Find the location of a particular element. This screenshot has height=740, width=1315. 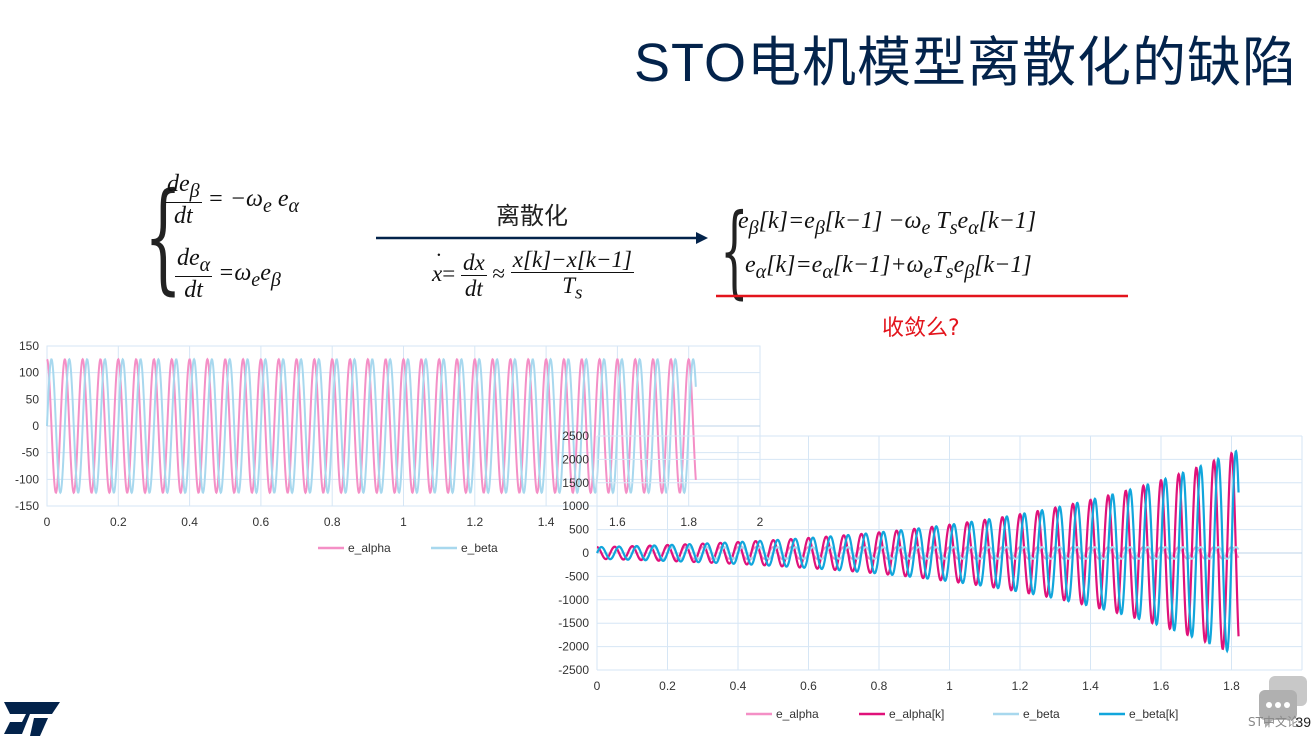

y-tick-label: -150 is located at coordinates (27, 506).